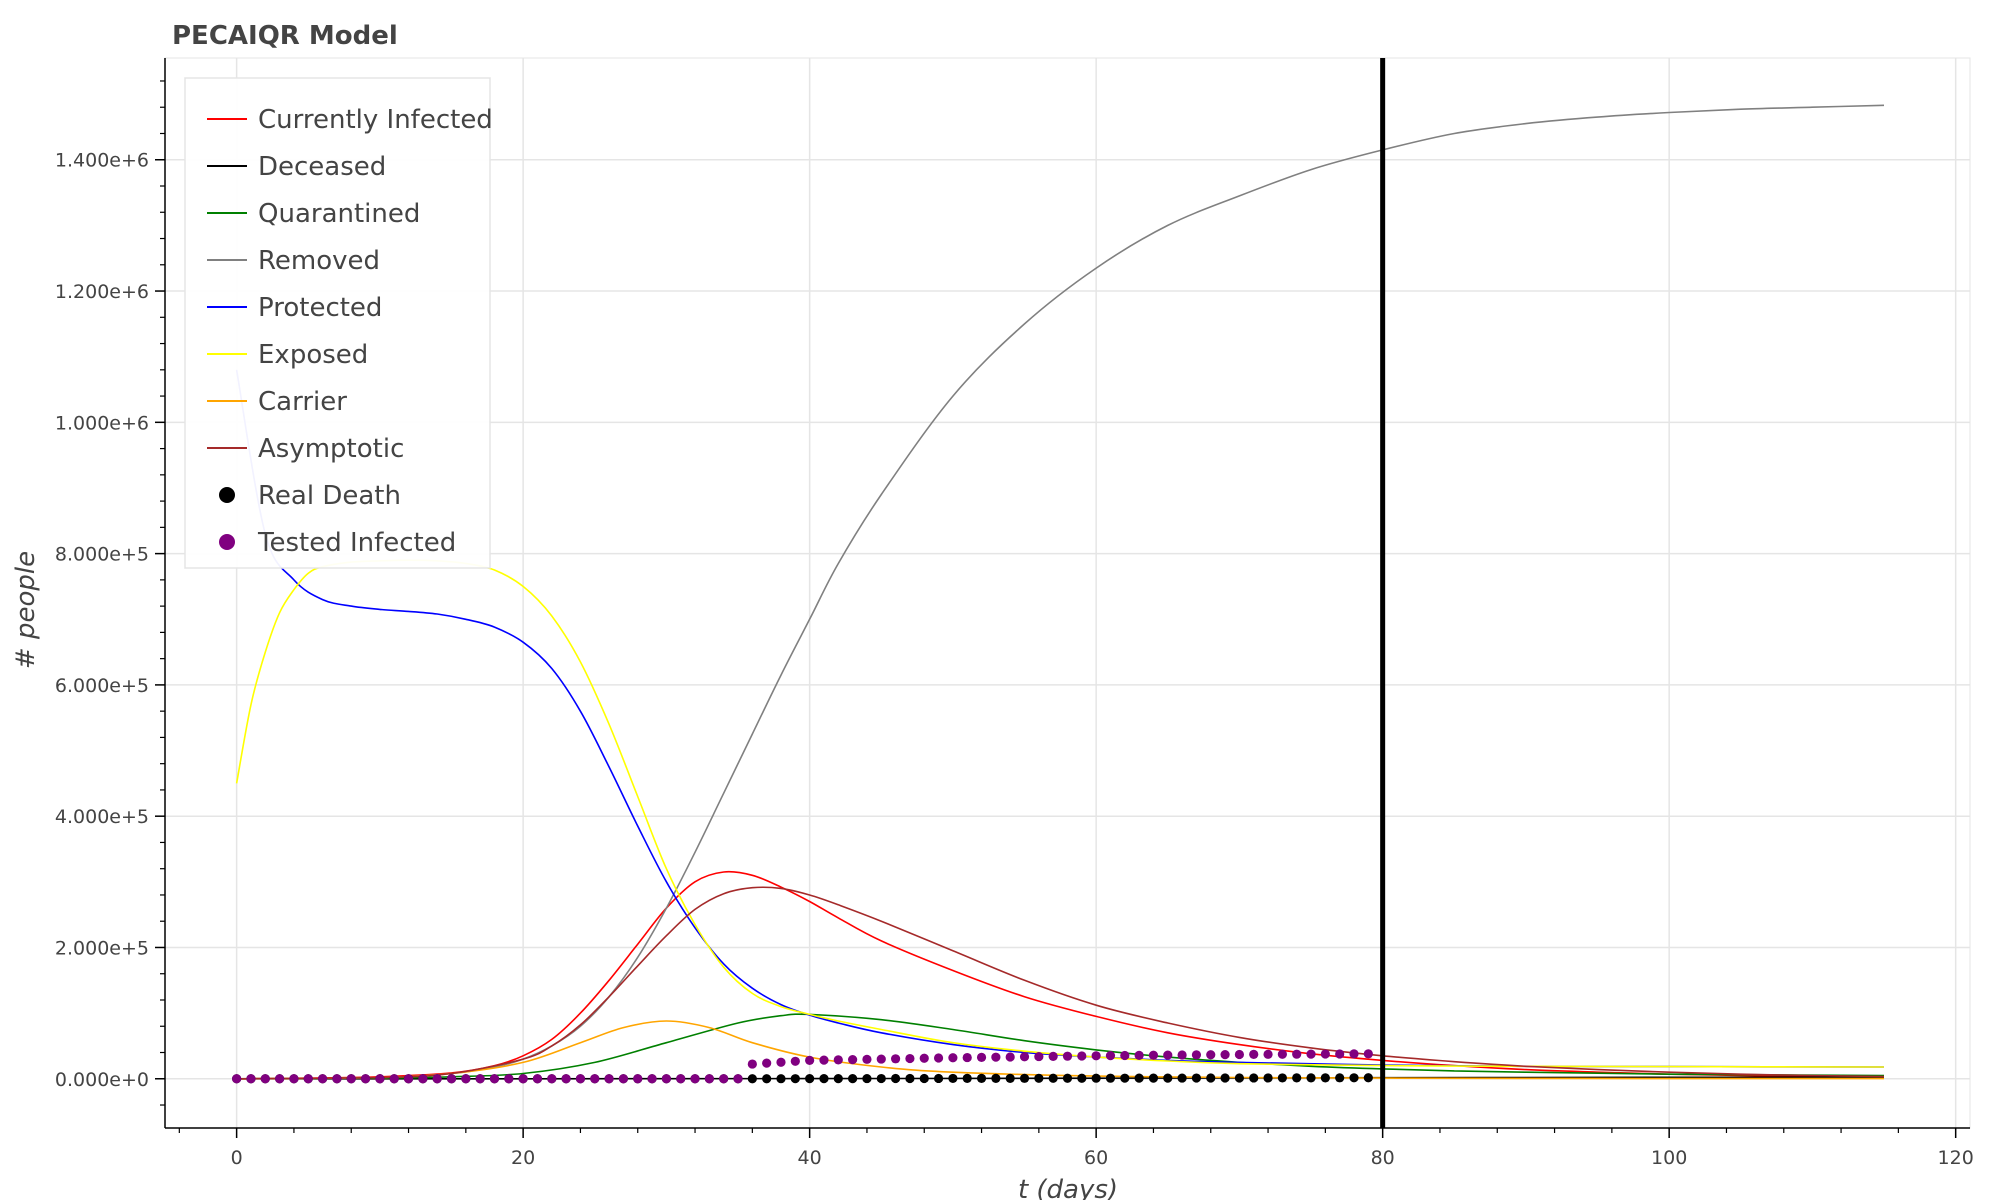 This screenshot has height=1200, width=2000. Describe the element at coordinates (313, 355) in the screenshot. I see `legend-label-exposed: Exposed` at that location.